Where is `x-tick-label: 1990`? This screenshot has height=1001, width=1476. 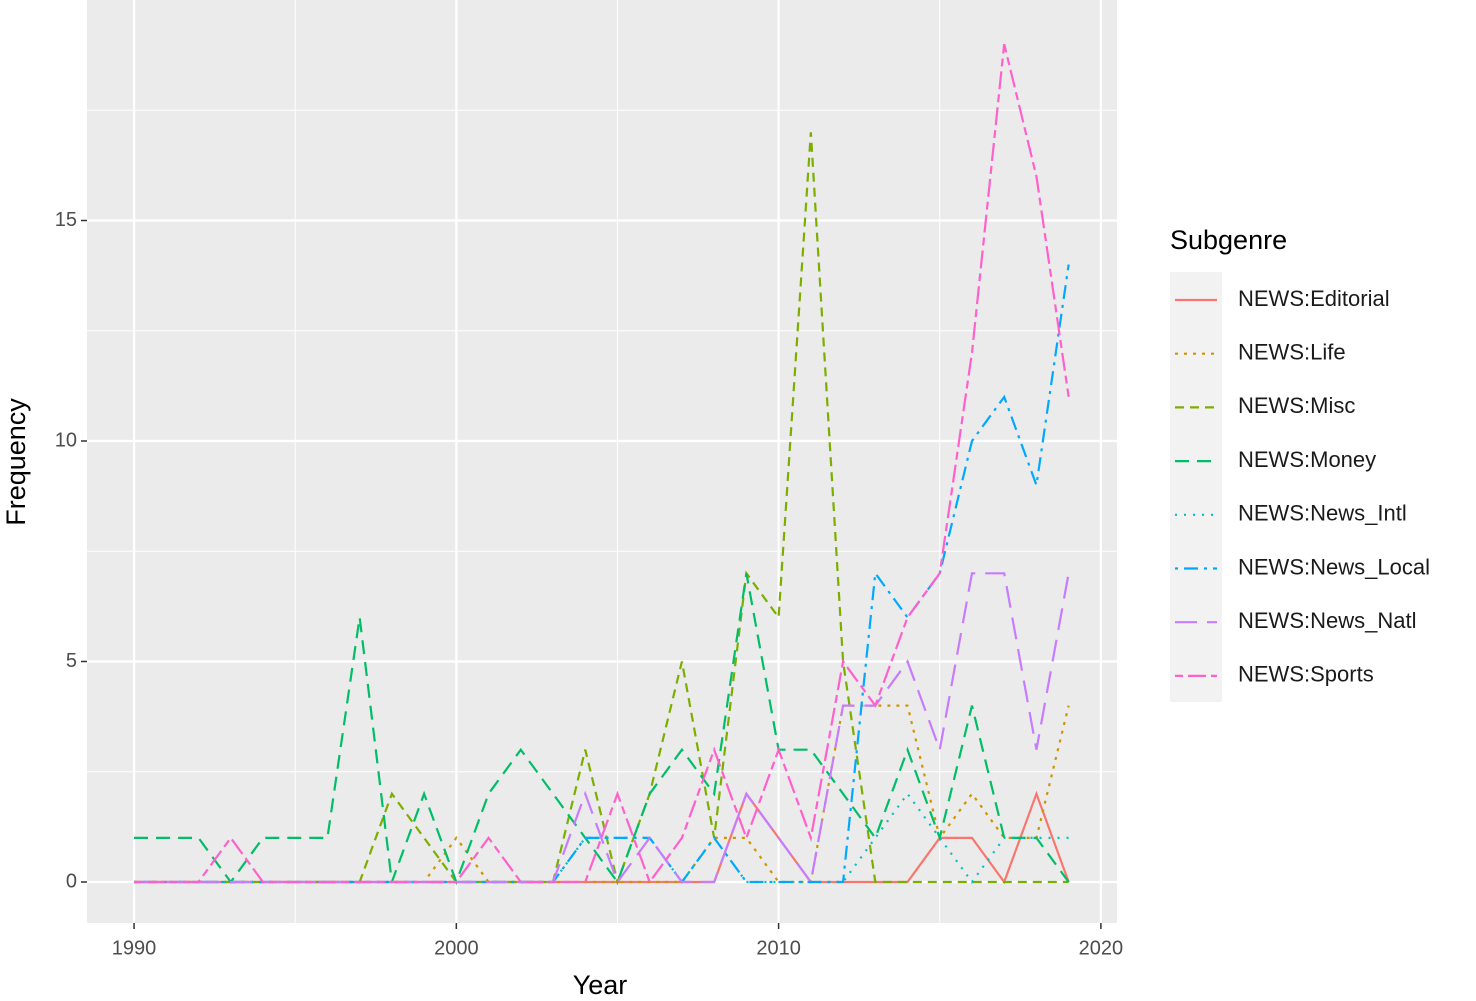 x-tick-label: 1990 is located at coordinates (134, 948).